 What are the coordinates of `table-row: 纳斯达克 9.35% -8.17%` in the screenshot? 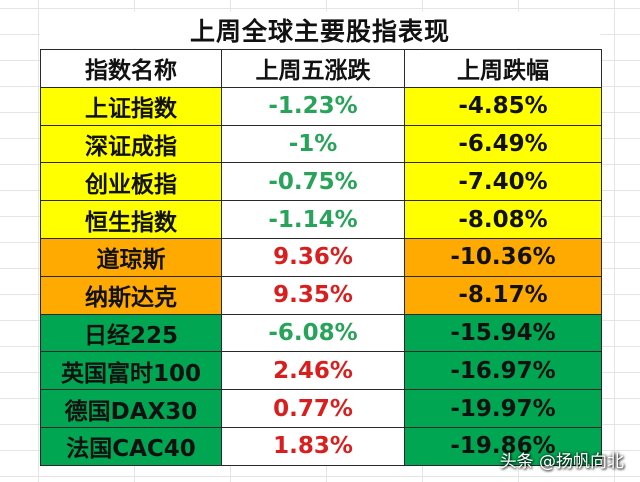 It's located at (321, 295).